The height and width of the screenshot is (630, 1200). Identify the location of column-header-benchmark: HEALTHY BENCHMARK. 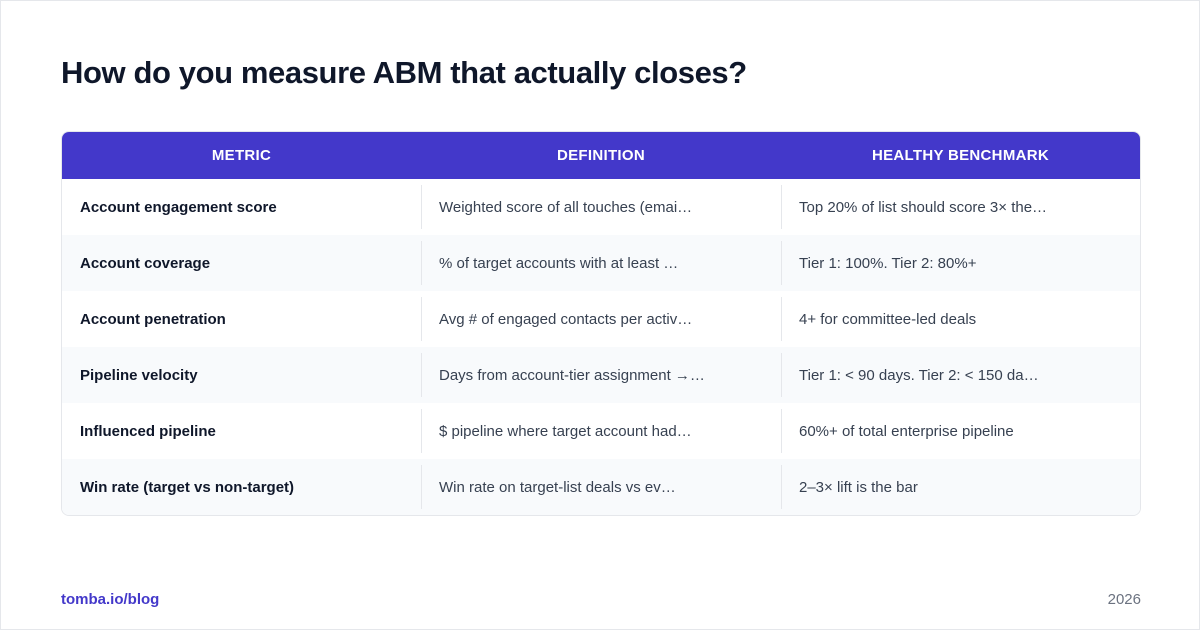
(960, 155).